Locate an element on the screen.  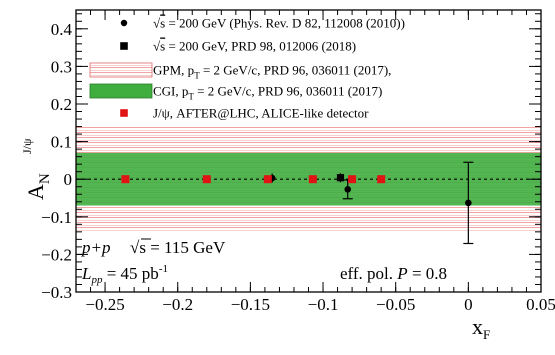
legend-text: = 2 GeV/c, PRD 96, 036011 (2017), is located at coordinates (296, 70).